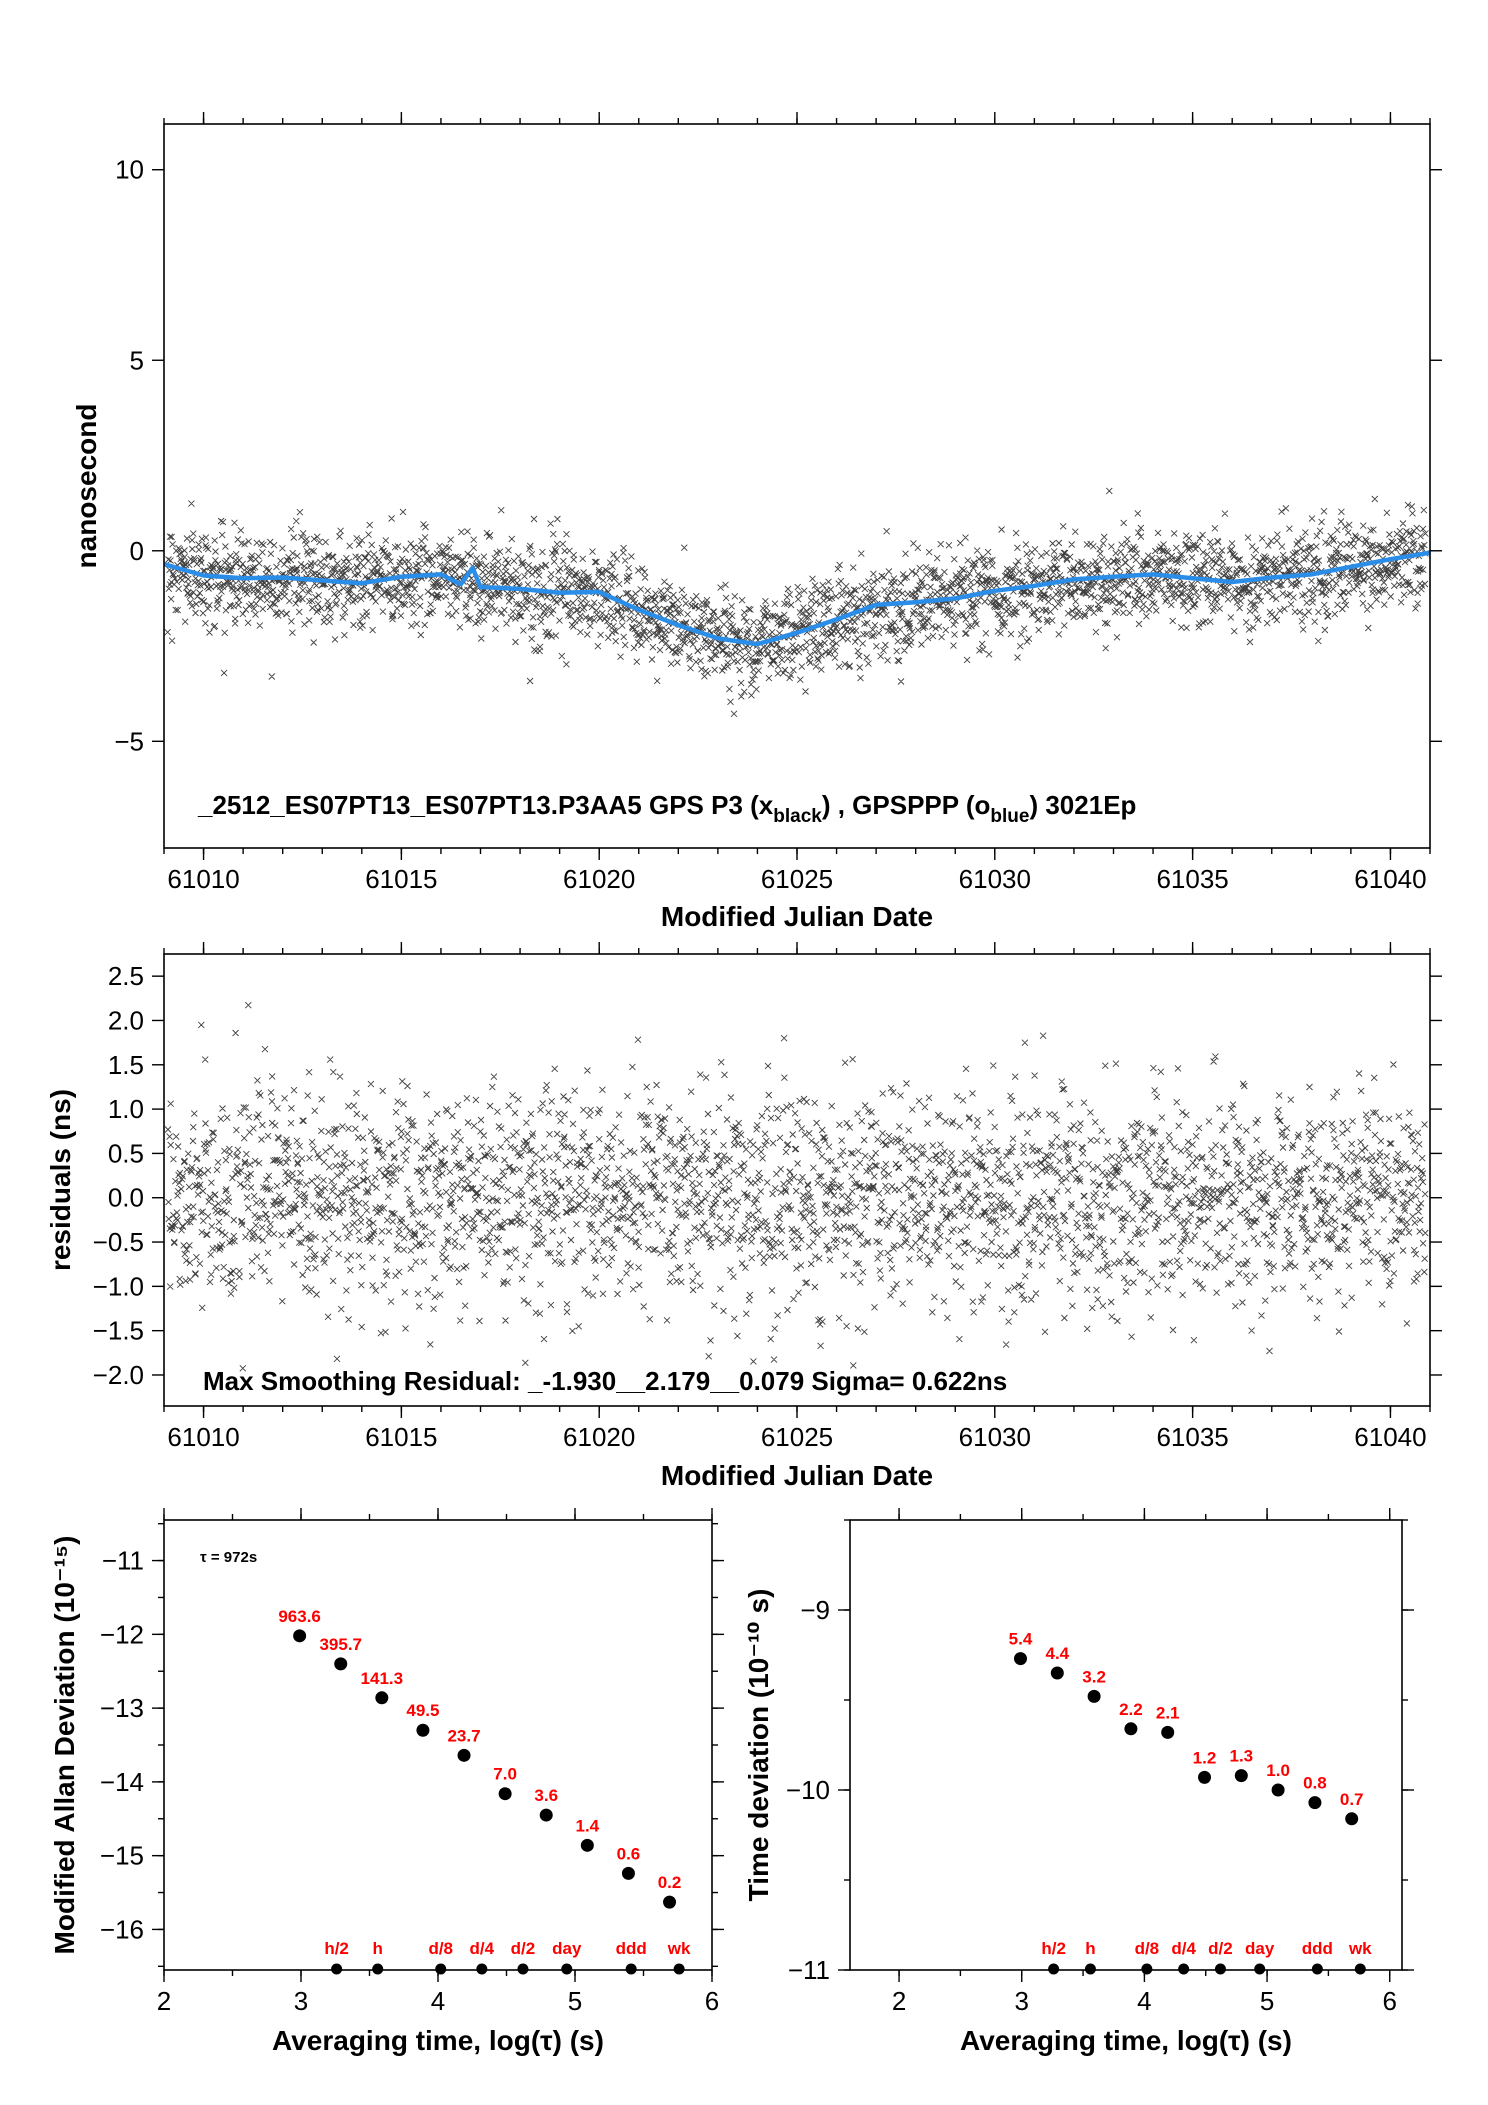 Image resolution: width=1488 pixels, height=2105 pixels. What do you see at coordinates (1315, 1783) in the screenshot?
I see `deviation-value-label: 0.8` at bounding box center [1315, 1783].